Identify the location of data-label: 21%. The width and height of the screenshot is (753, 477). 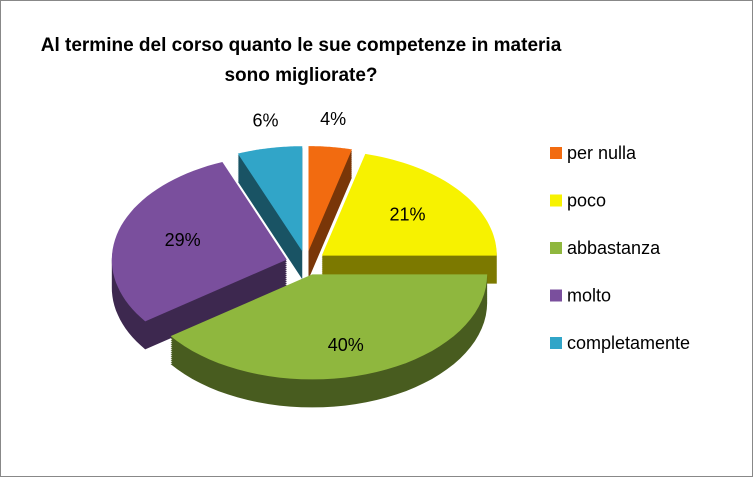
(408, 214).